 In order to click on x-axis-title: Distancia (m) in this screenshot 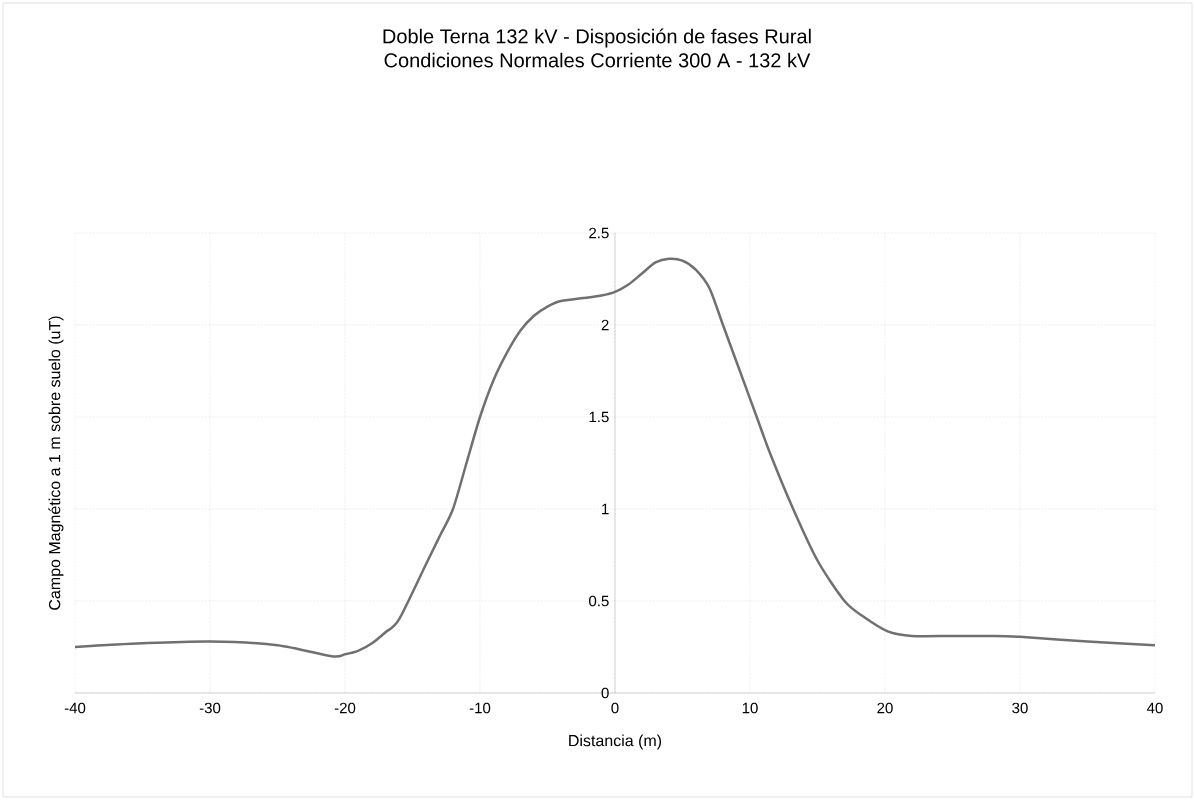, I will do `click(615, 742)`.